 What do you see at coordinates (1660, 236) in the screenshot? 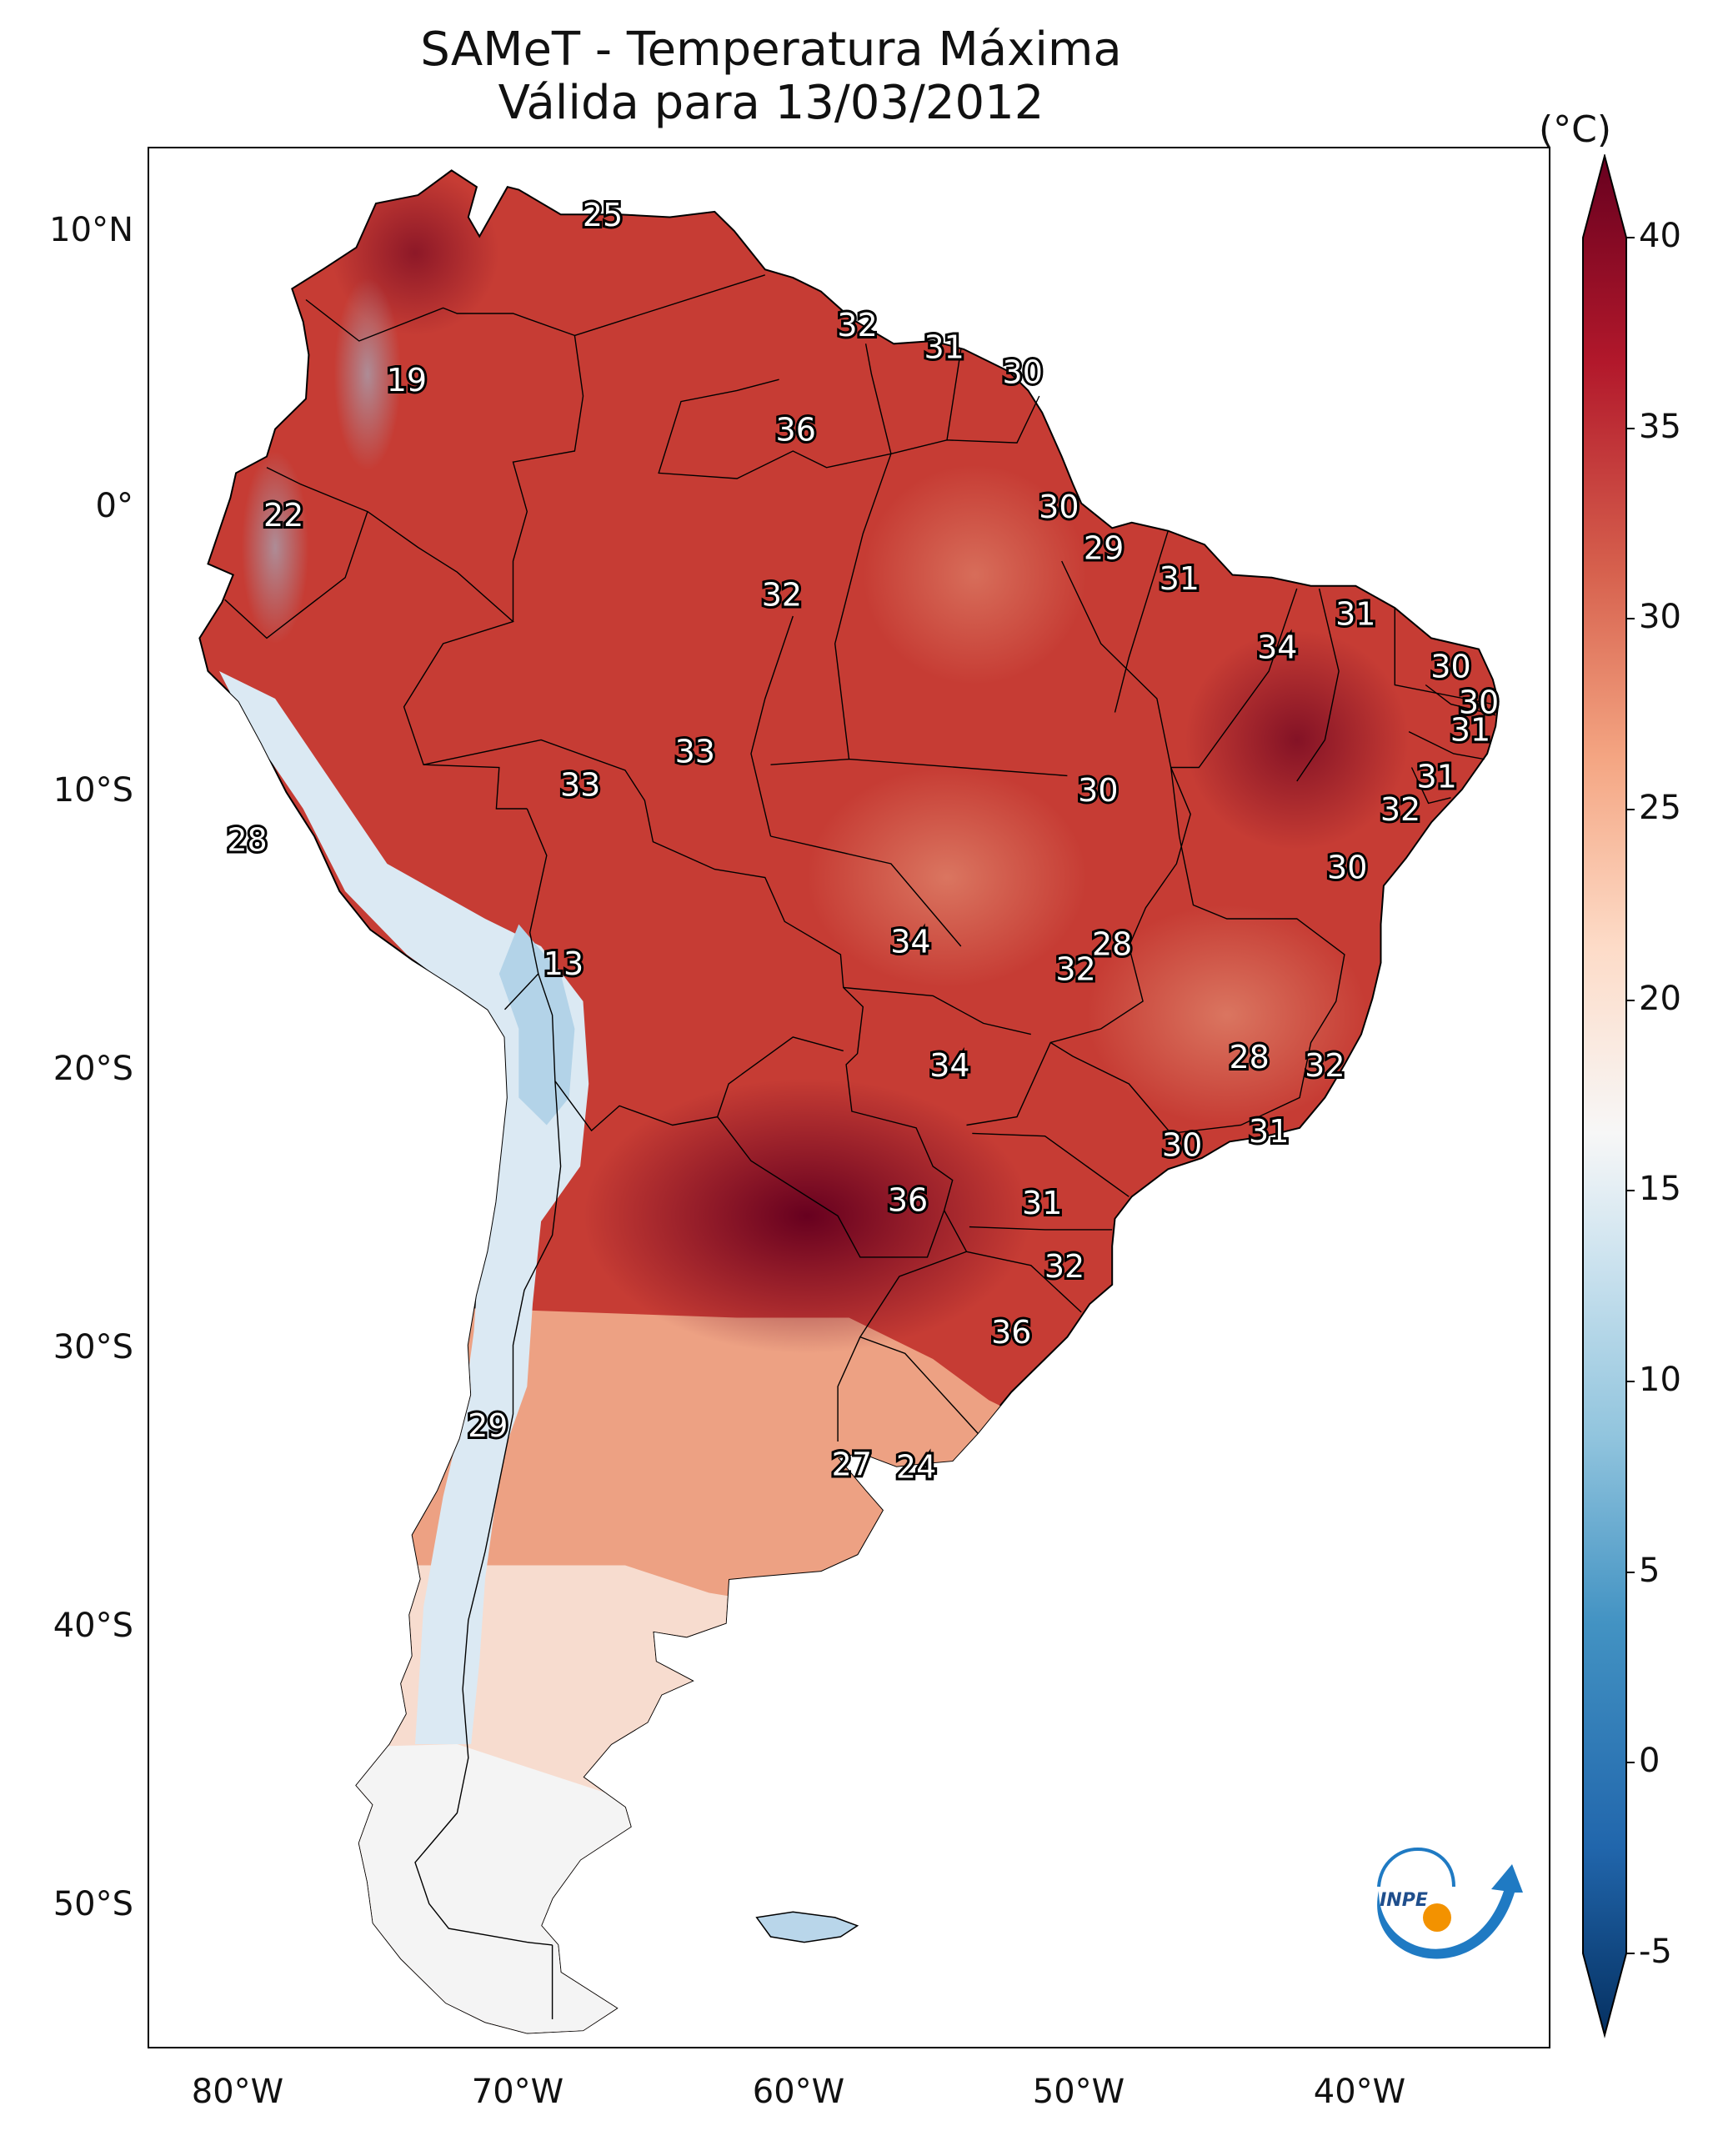
I see `colorbar-tick-label: 40` at bounding box center [1660, 236].